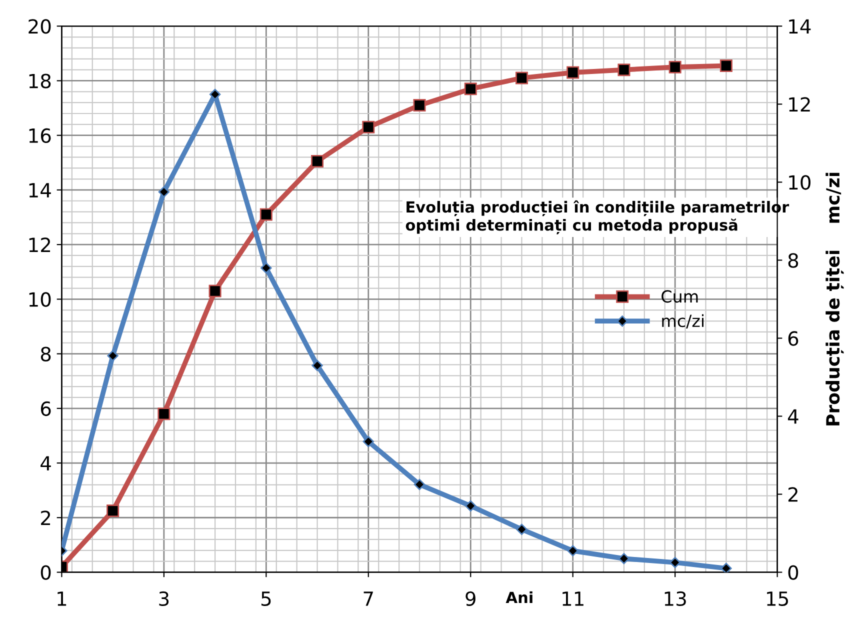 This screenshot has height=622, width=857. Describe the element at coordinates (266, 599) in the screenshot. I see `x-tick-label: 5` at that location.